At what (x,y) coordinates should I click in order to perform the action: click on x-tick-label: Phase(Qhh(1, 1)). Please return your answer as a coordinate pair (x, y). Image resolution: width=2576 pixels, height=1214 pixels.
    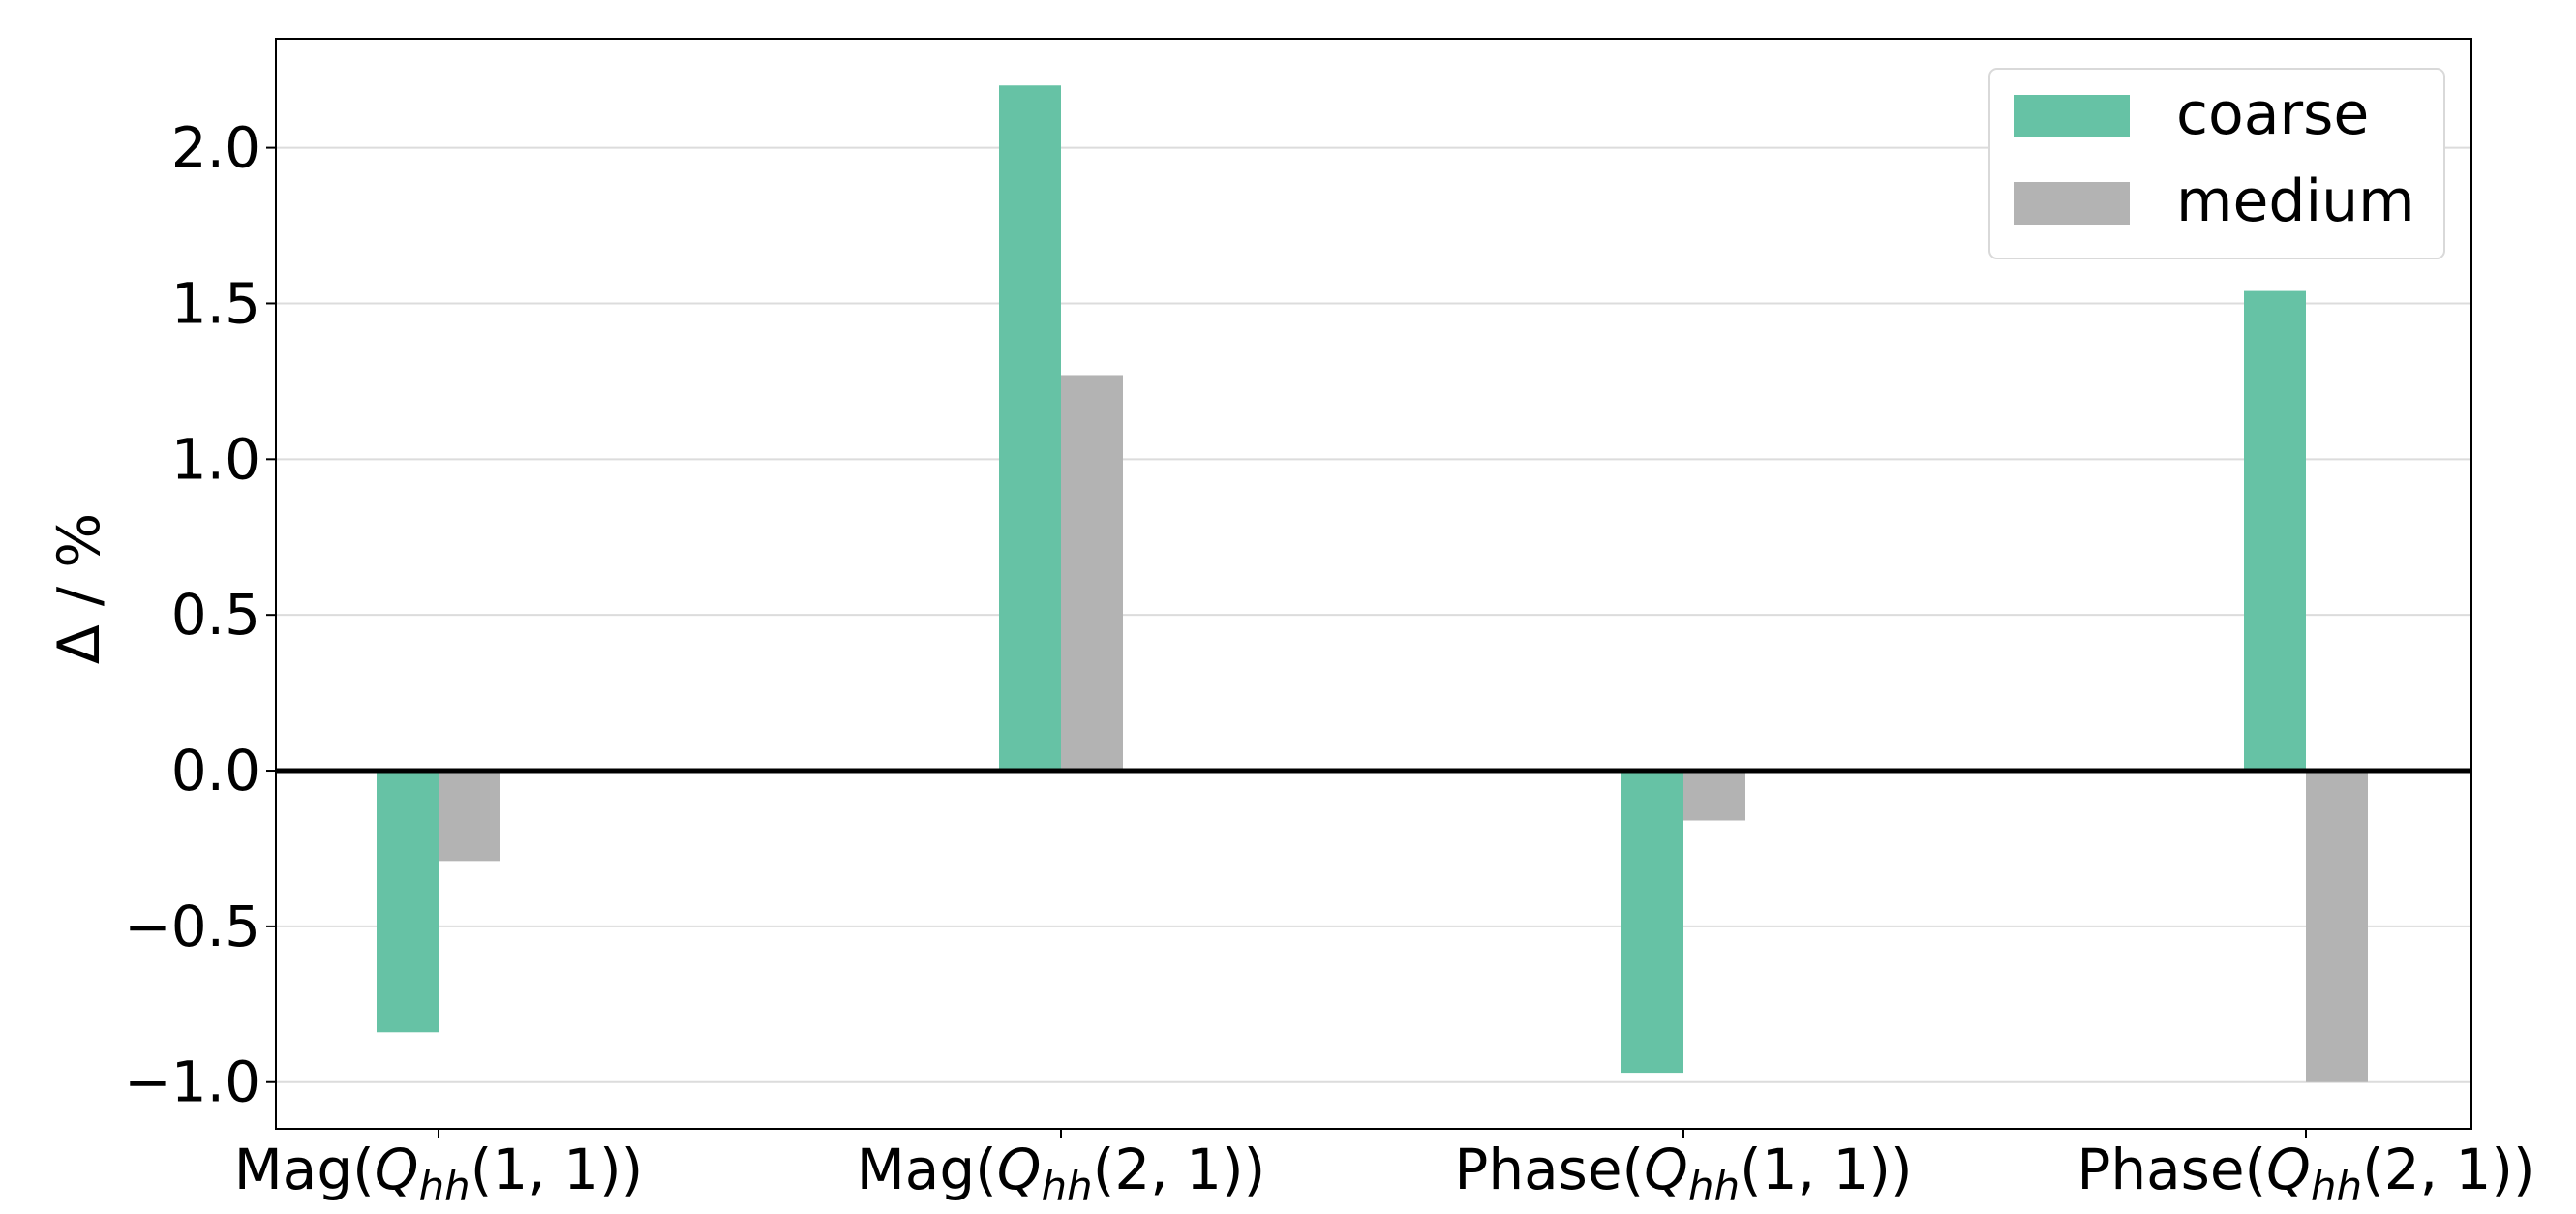
    Looking at the image, I should click on (1683, 1173).